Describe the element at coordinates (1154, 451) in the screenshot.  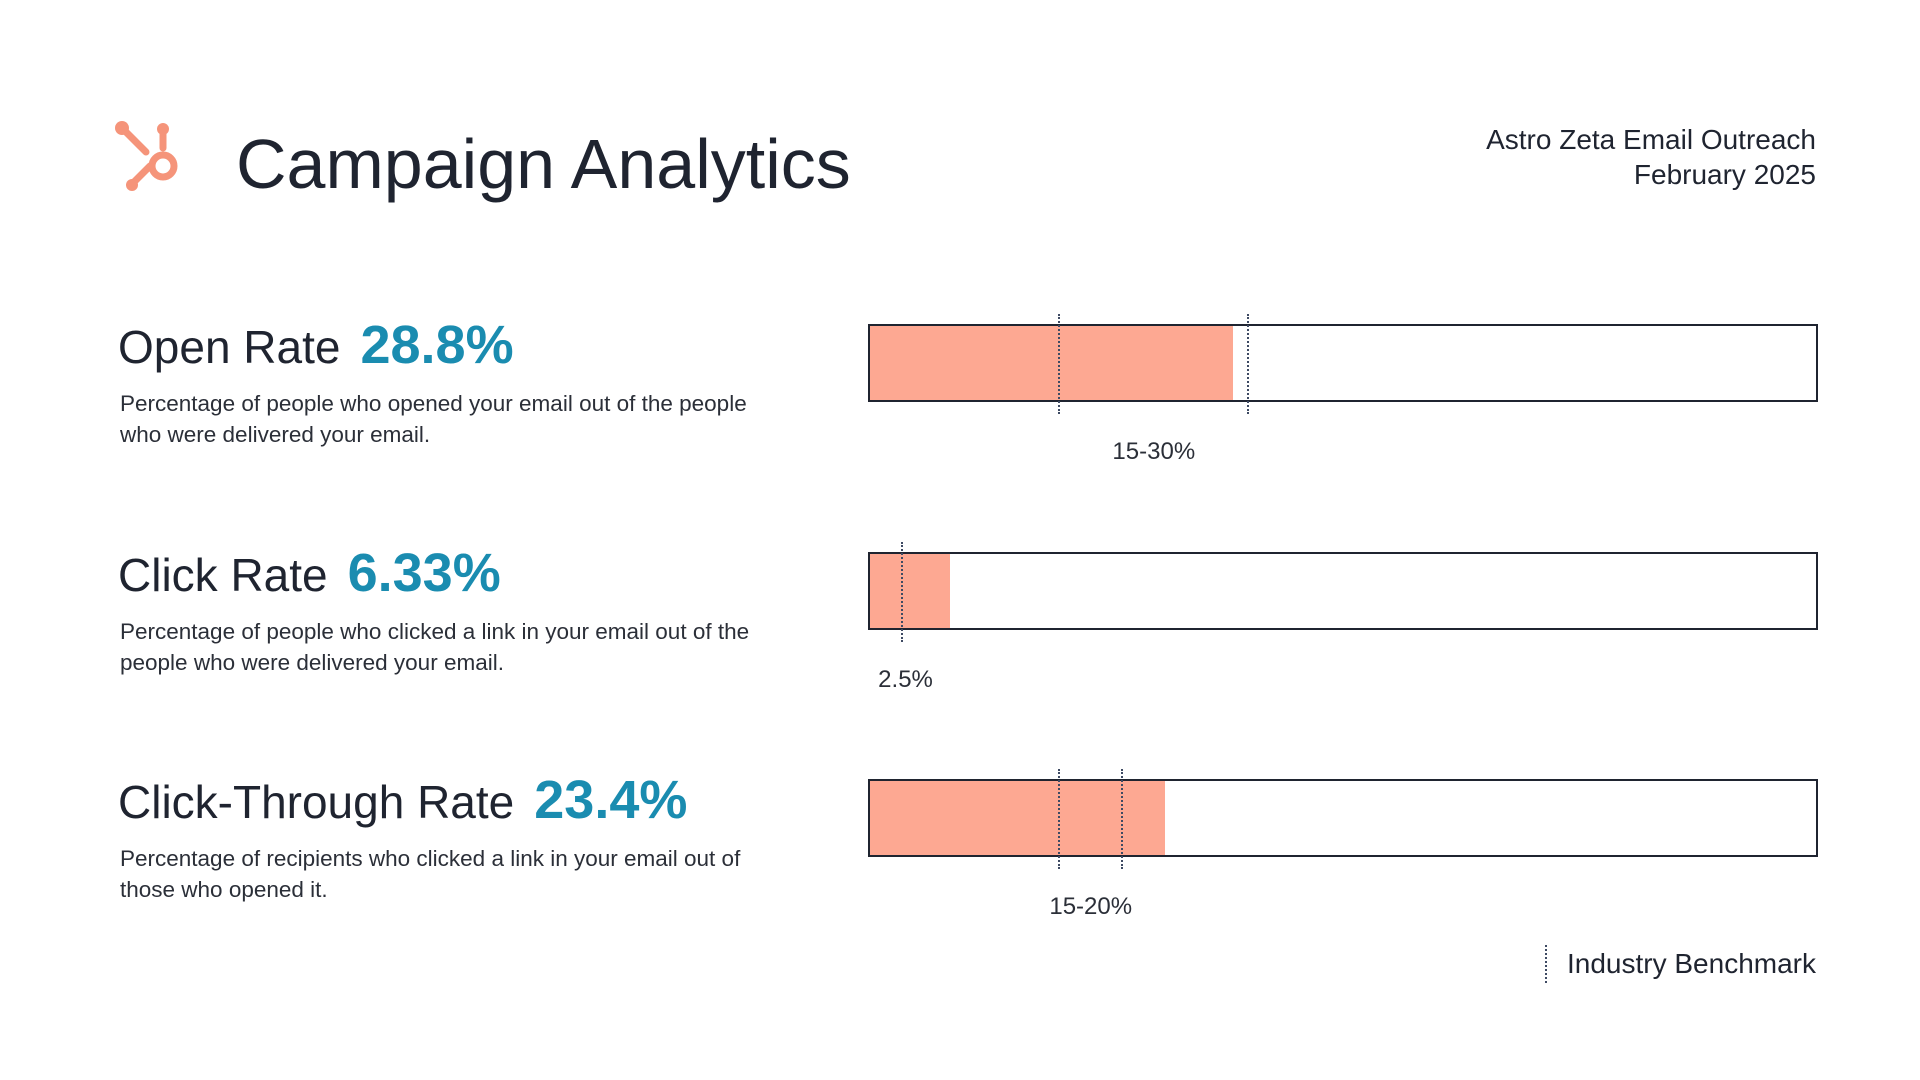
I see `benchmark-label-open-rate: 15-30%` at that location.